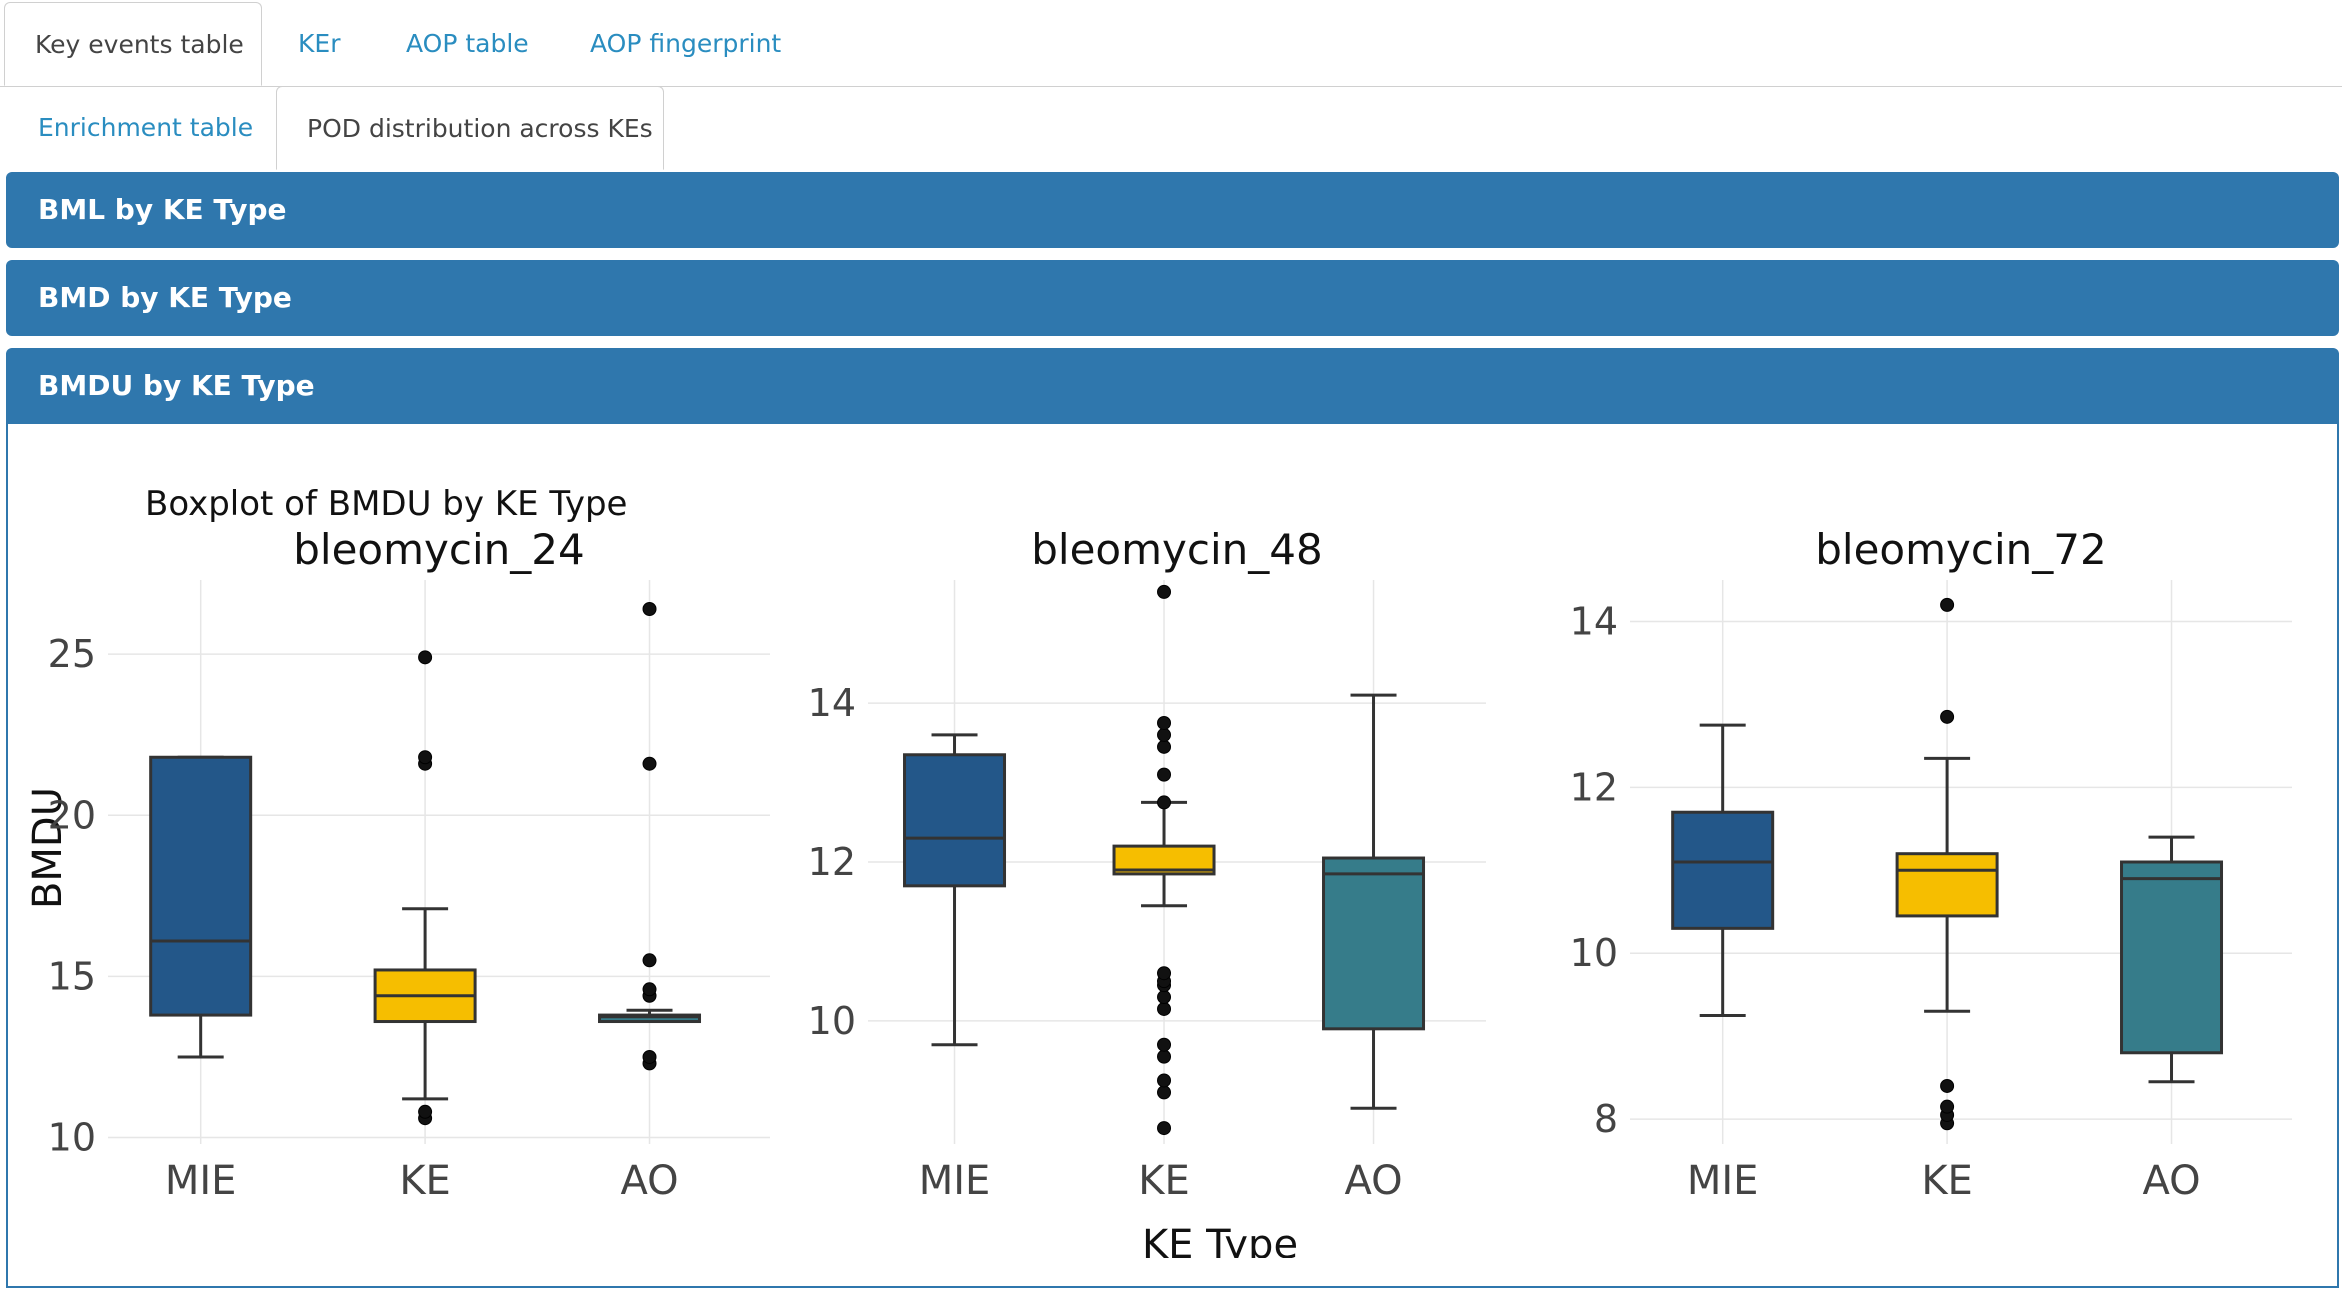  What do you see at coordinates (319, 43) in the screenshot?
I see `tab-ker: KEr` at bounding box center [319, 43].